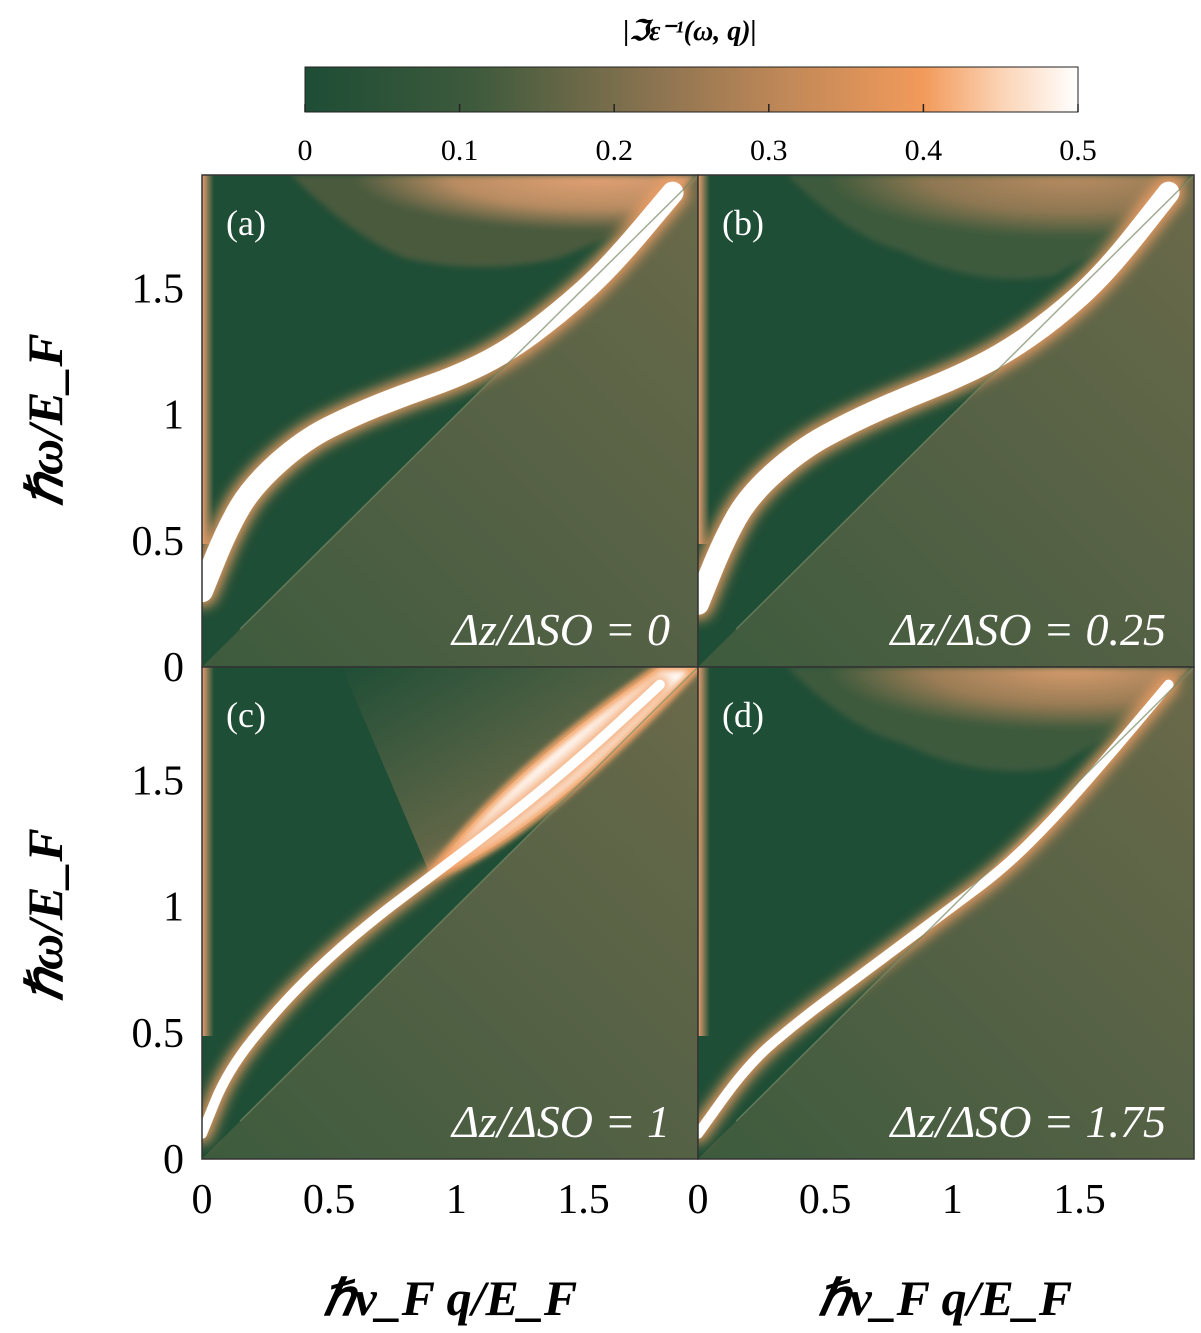 This screenshot has height=1333, width=1201. I want to click on y-axis-label-top: ℏω/E_F, so click(45, 419).